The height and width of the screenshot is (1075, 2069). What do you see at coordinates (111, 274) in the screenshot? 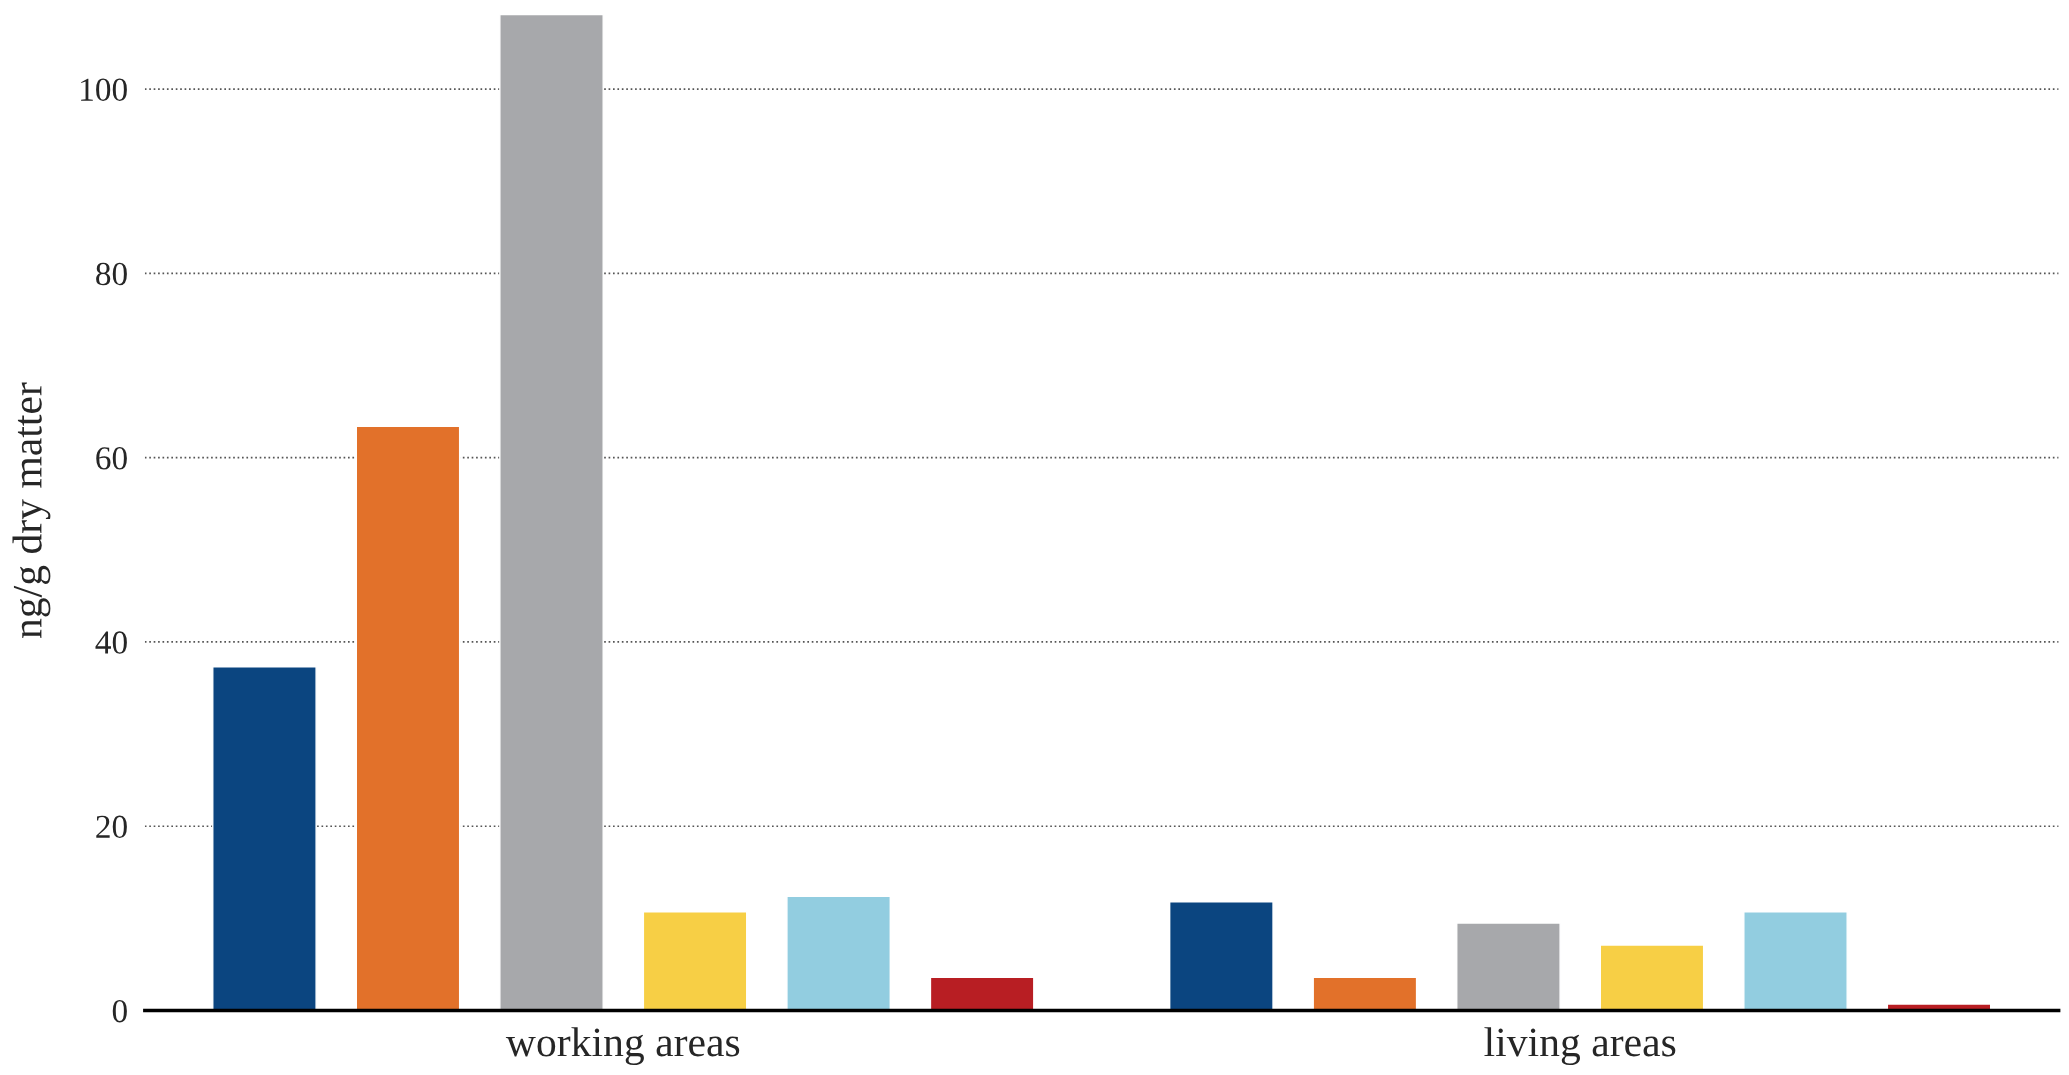
I see `y-tick-label: 80` at bounding box center [111, 274].